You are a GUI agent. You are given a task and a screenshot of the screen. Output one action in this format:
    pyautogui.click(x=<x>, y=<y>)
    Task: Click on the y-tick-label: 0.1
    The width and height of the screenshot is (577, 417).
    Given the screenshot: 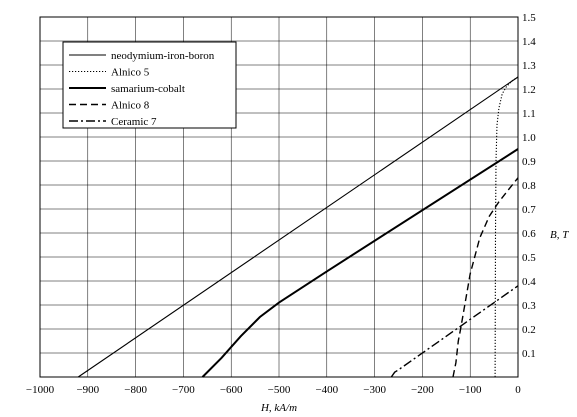 What is the action you would take?
    pyautogui.click(x=529, y=354)
    